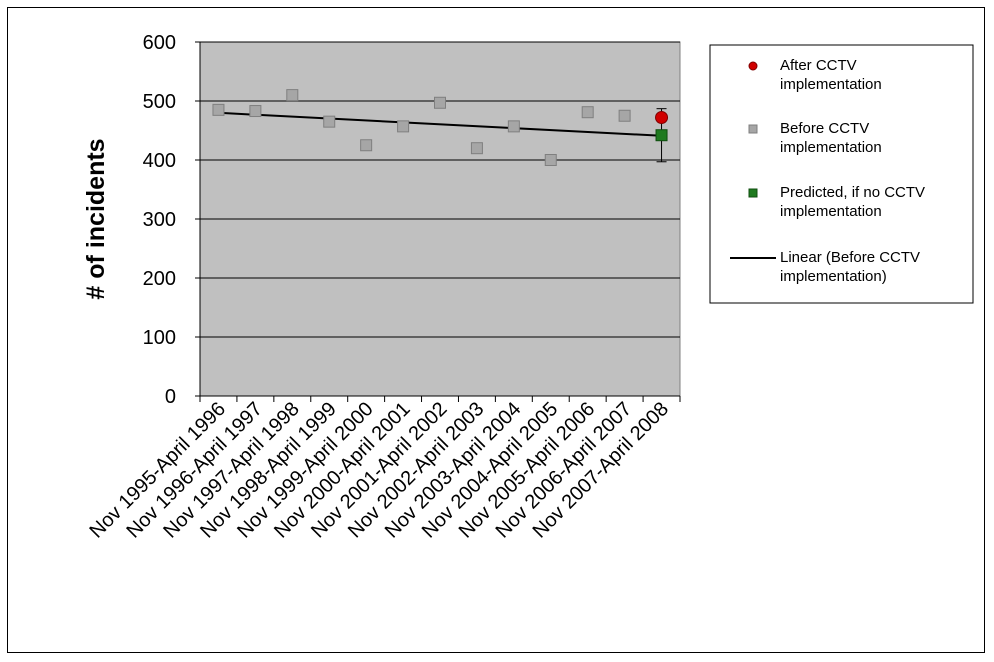  I want to click on y-axis-label: # of incidents, so click(96, 218).